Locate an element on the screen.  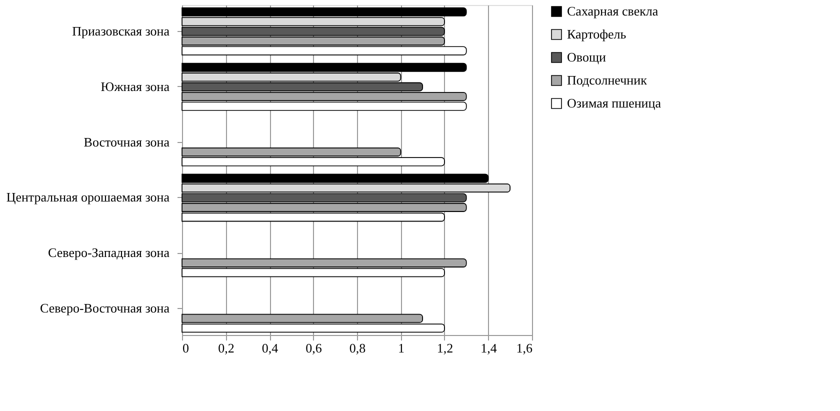
legend-label: Сахарная свекла is located at coordinates (612, 11).